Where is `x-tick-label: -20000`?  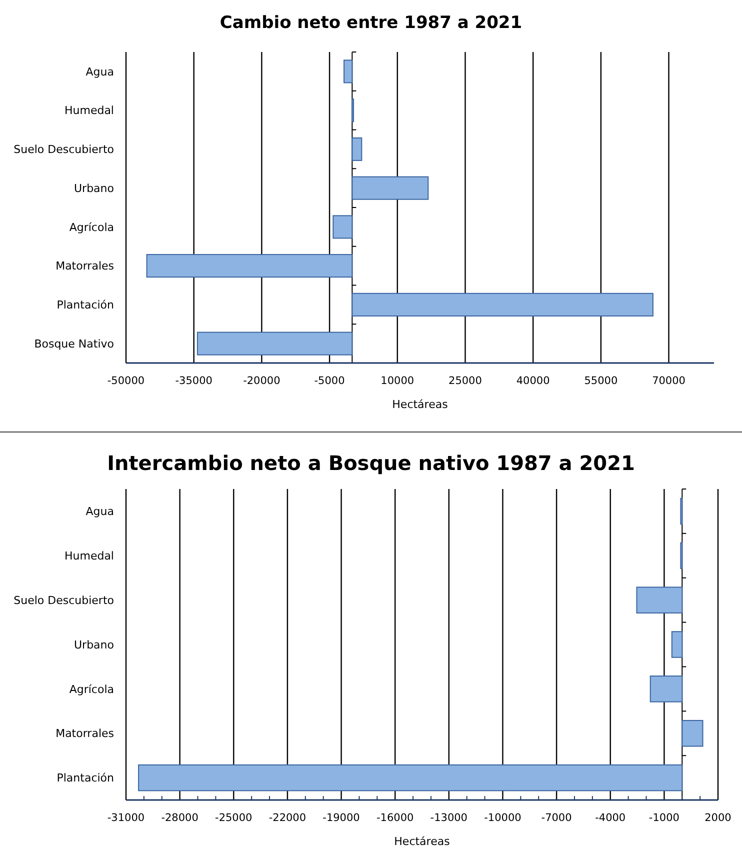
x-tick-label: -20000 is located at coordinates (261, 381).